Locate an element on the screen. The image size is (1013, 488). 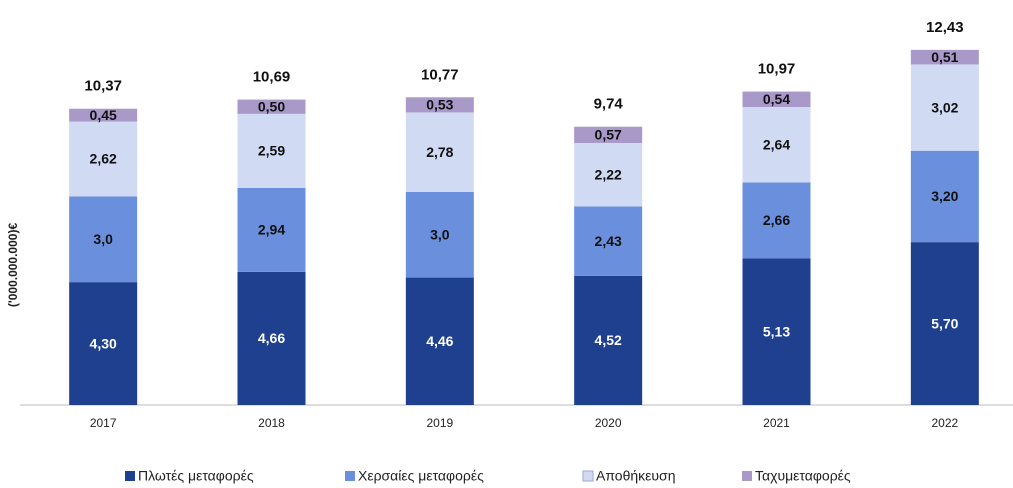
total-label: 12,43 is located at coordinates (945, 27).